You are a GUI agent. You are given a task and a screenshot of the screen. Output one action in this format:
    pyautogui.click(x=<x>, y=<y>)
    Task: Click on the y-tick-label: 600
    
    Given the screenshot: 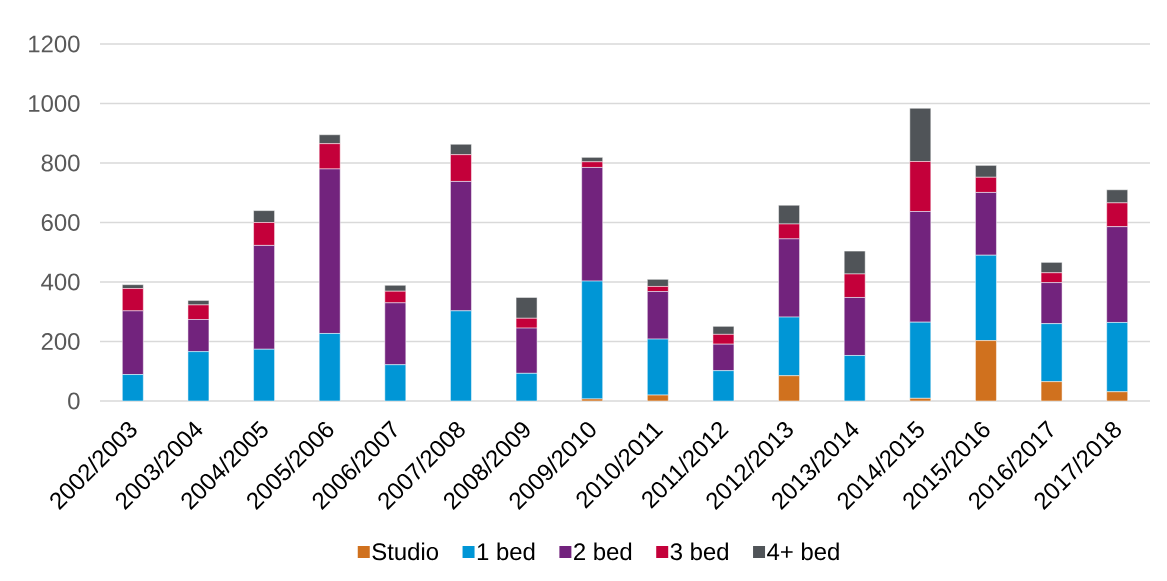 What is the action you would take?
    pyautogui.click(x=60, y=222)
    